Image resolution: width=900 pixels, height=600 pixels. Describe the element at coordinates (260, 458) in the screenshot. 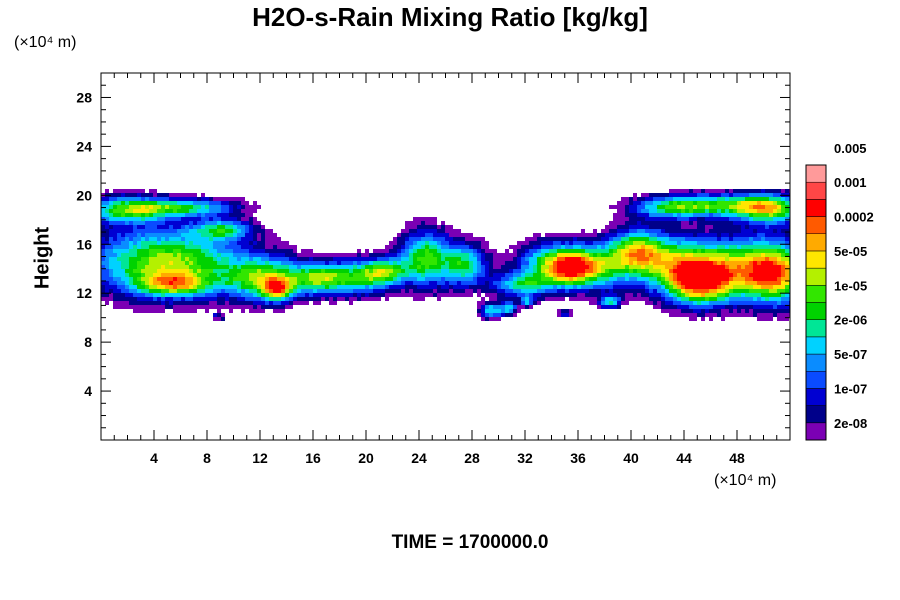

I see `x-tick-label: 12` at that location.